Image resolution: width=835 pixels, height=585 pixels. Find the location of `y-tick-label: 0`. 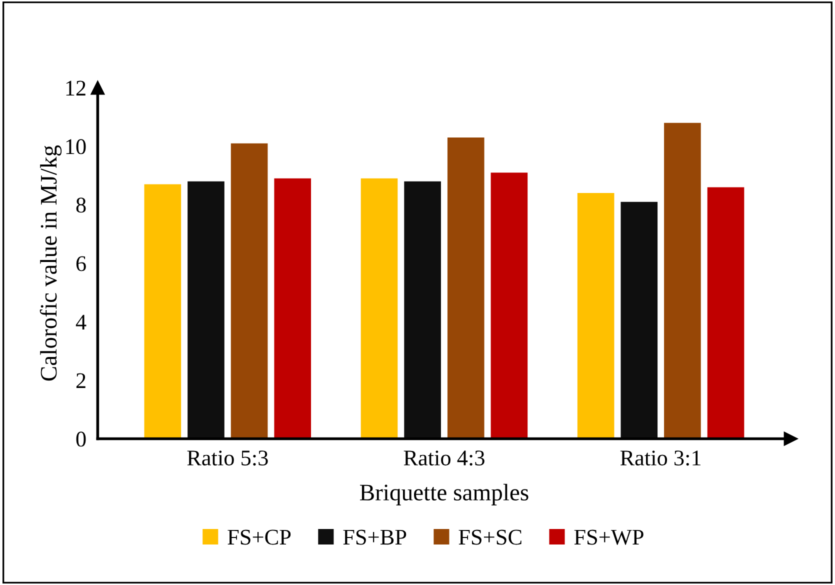

y-tick-label: 0 is located at coordinates (81, 439).